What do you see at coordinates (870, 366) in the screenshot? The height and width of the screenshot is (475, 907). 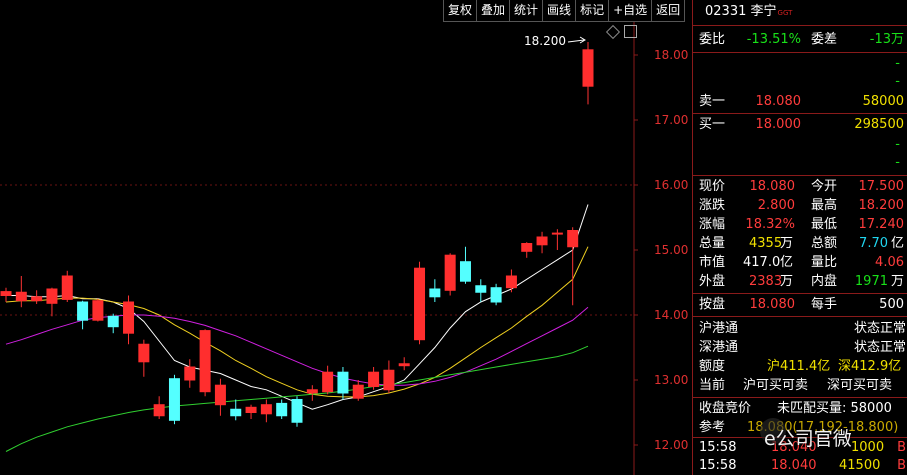 I see `quota-sz: 深412.9亿` at bounding box center [870, 366].